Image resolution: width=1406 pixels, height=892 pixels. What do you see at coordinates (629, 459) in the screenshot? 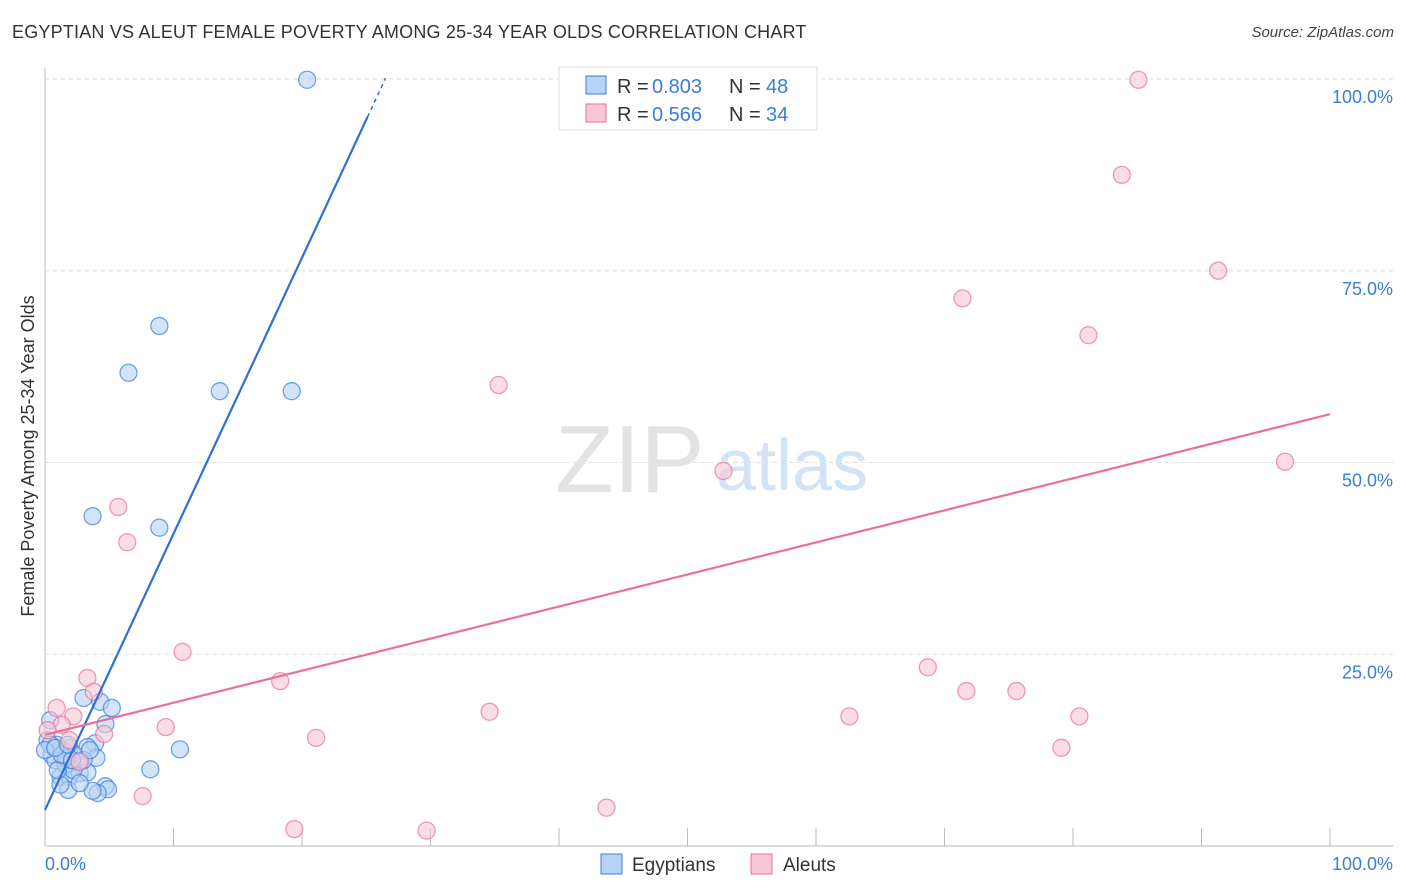
I see `watermark-zip: ZIP` at bounding box center [629, 459].